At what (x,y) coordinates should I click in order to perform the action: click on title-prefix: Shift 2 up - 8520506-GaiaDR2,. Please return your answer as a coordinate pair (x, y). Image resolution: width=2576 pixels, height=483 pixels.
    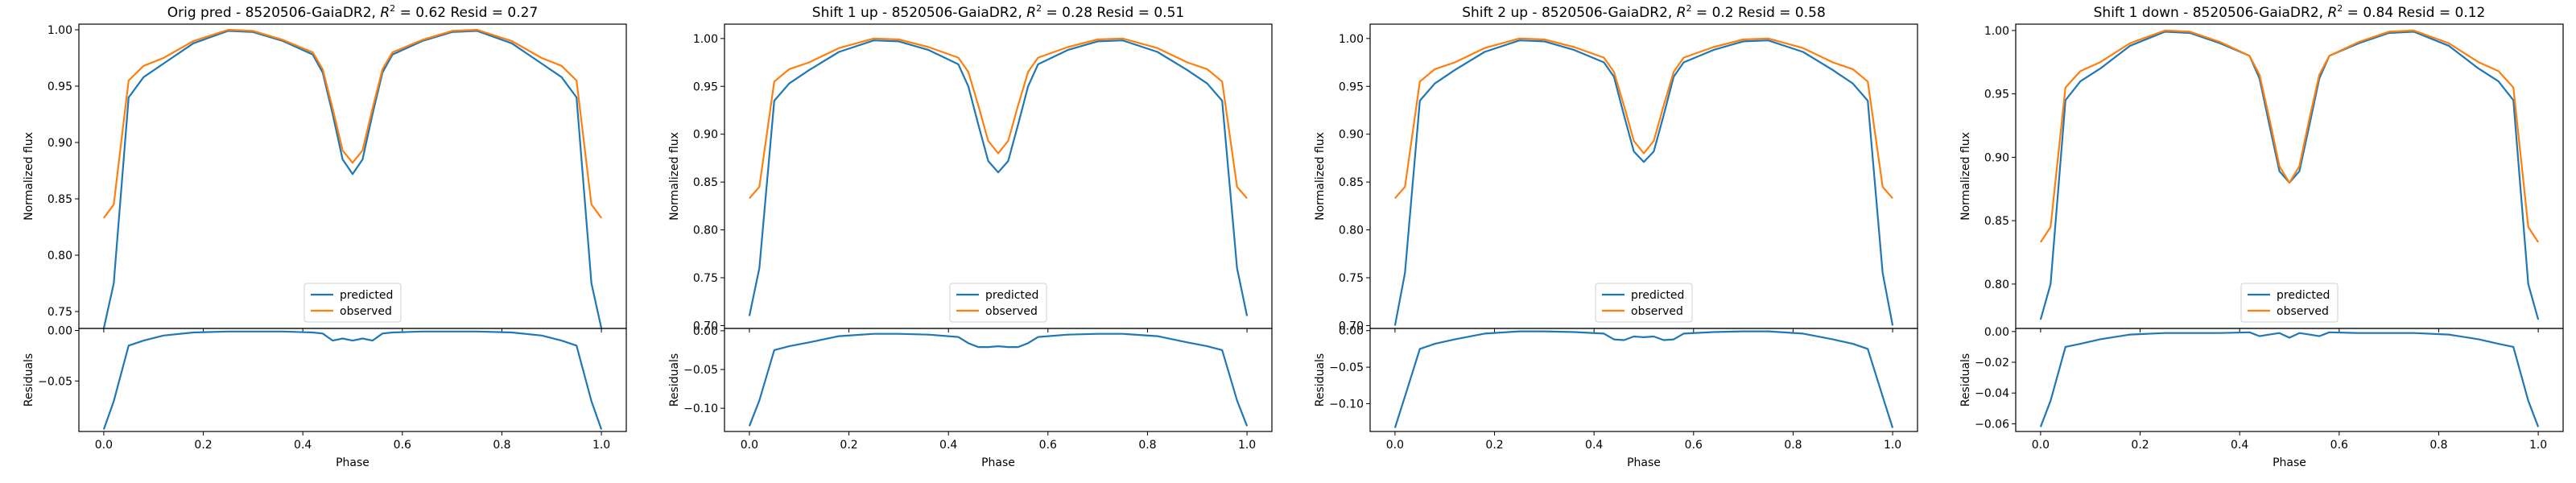
    Looking at the image, I should click on (1569, 13).